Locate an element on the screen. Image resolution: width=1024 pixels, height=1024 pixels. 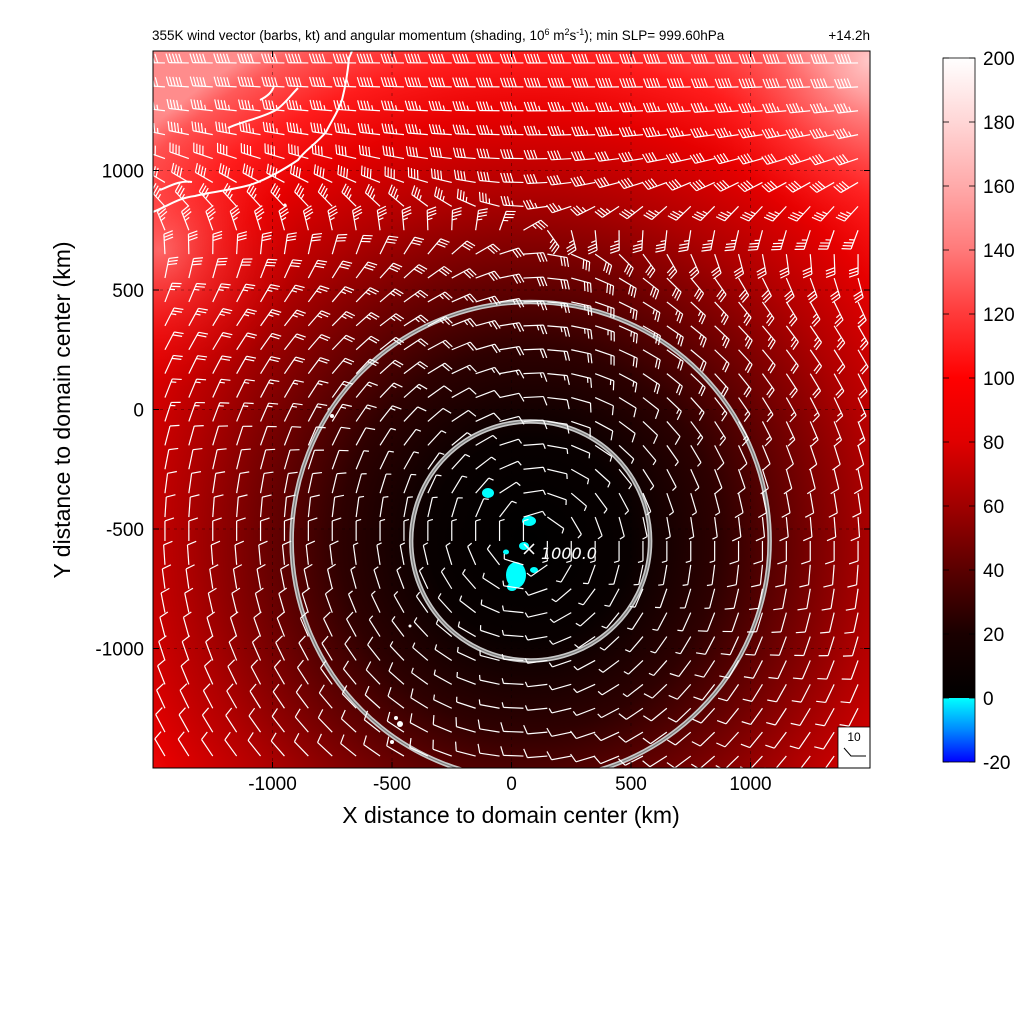
cyan-patch is located at coordinates (534, 570).